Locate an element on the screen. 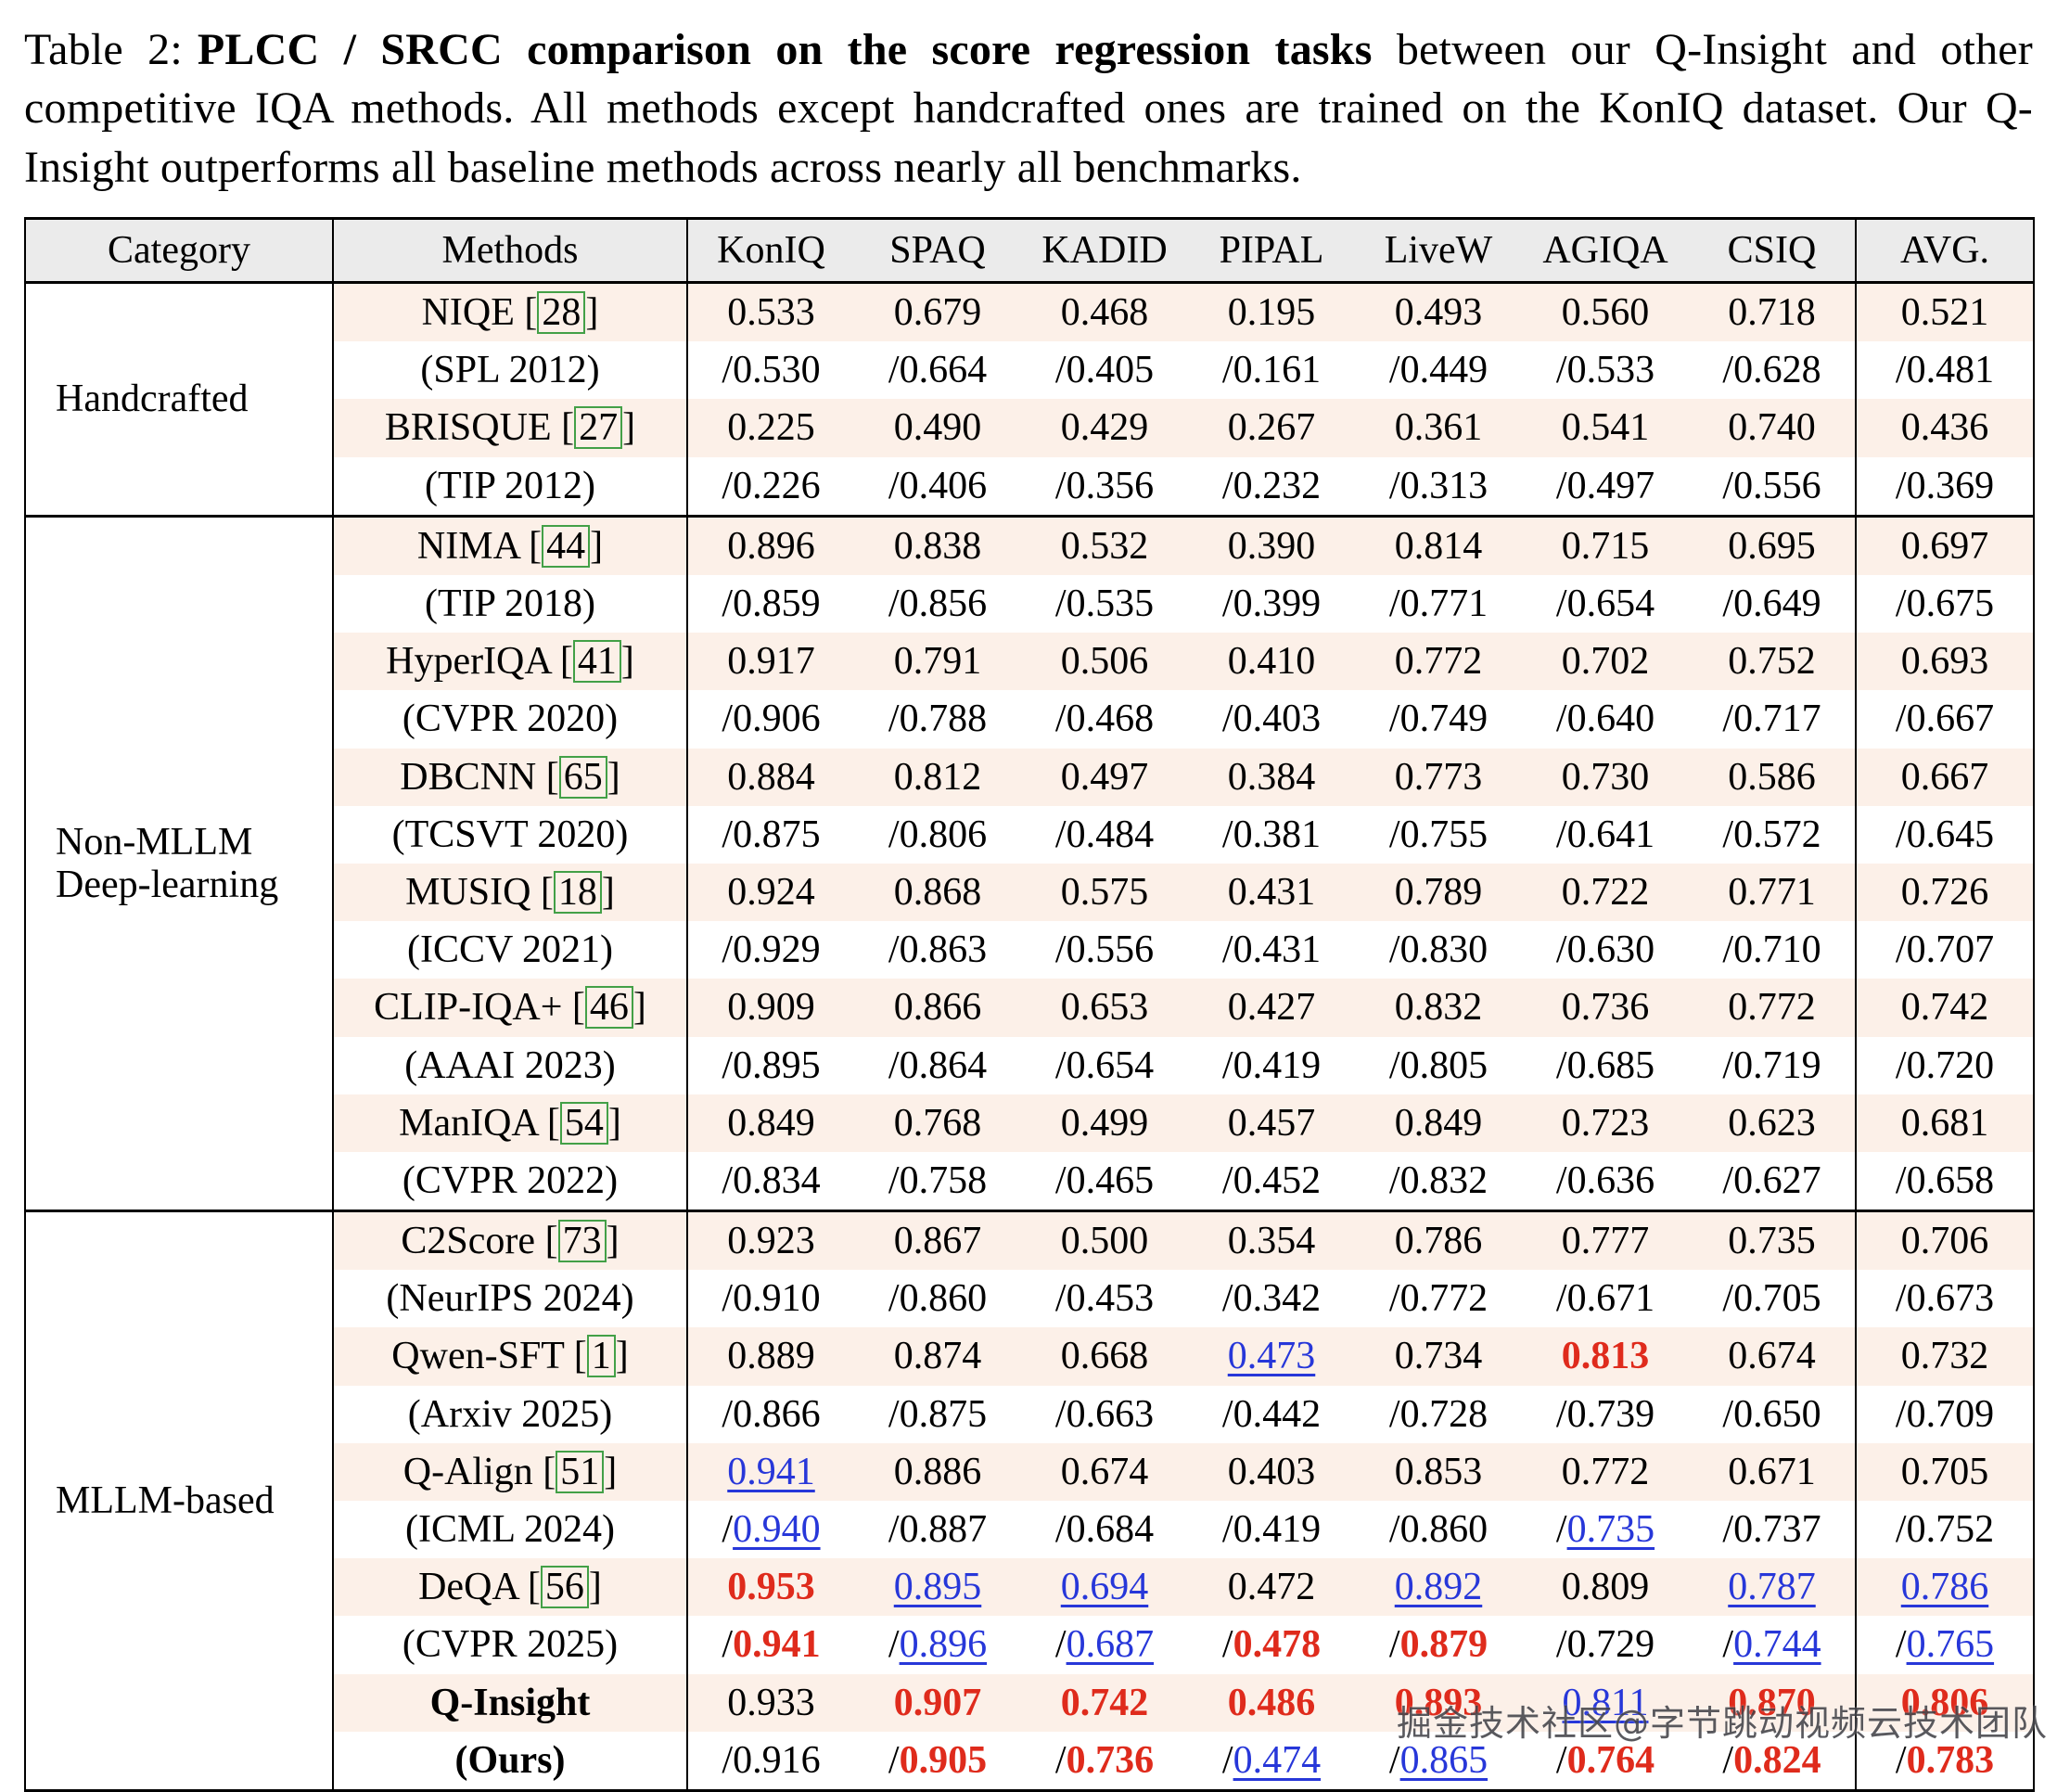  citation-link: 56 is located at coordinates (564, 1587).